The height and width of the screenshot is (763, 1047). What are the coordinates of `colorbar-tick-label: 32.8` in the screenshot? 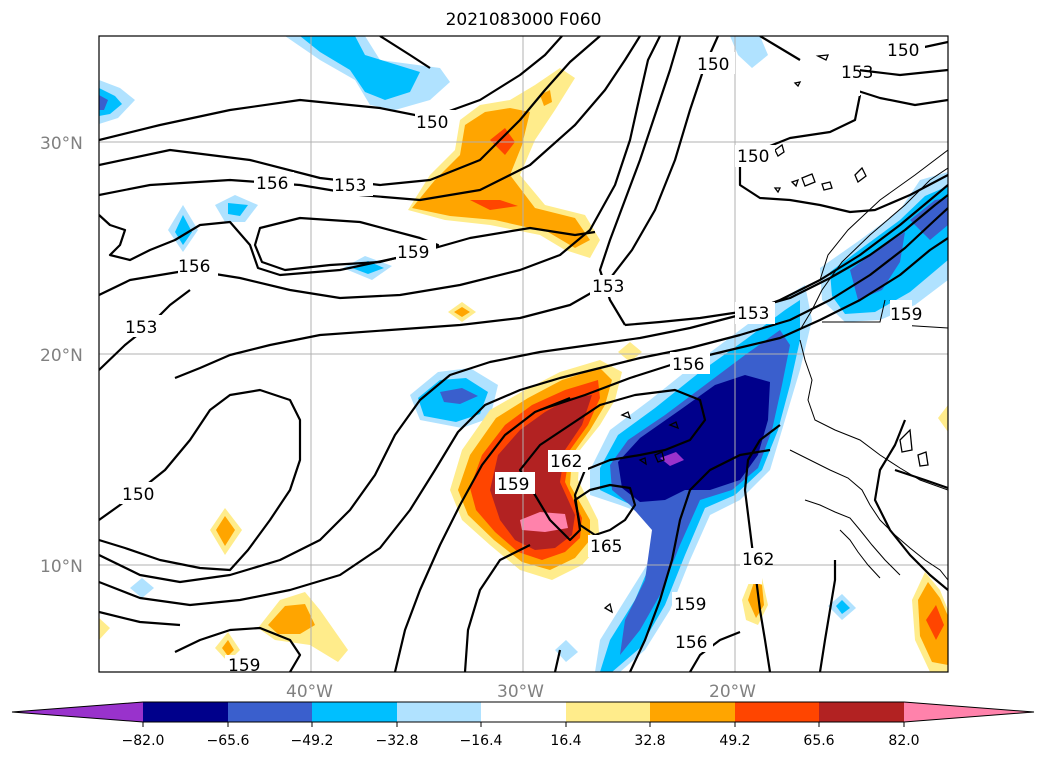 It's located at (649, 741).